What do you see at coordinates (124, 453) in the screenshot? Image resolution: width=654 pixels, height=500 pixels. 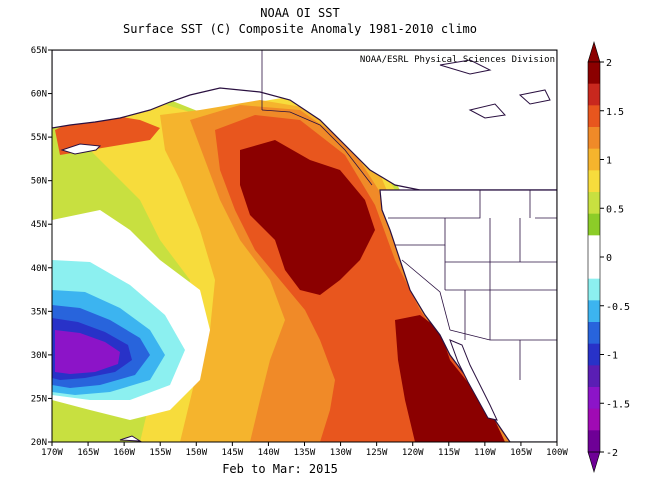 I see `lon-tick-label: 160W` at bounding box center [124, 453].